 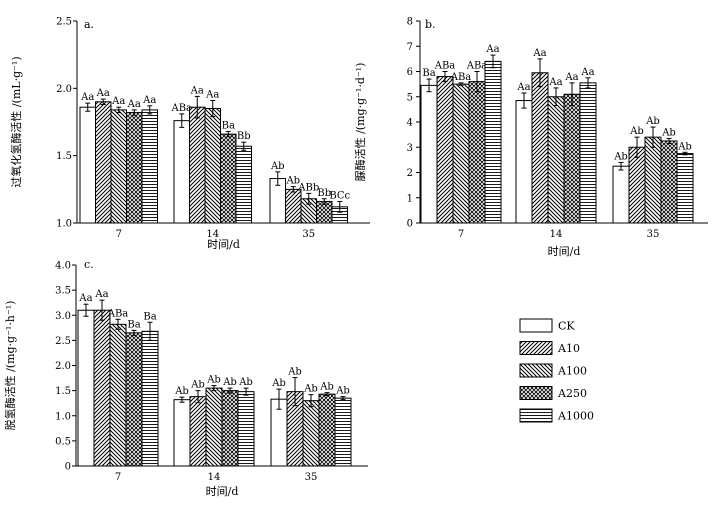 What do you see at coordinates (410, 72) in the screenshot?
I see `y-tick-label: 6` at bounding box center [410, 72].